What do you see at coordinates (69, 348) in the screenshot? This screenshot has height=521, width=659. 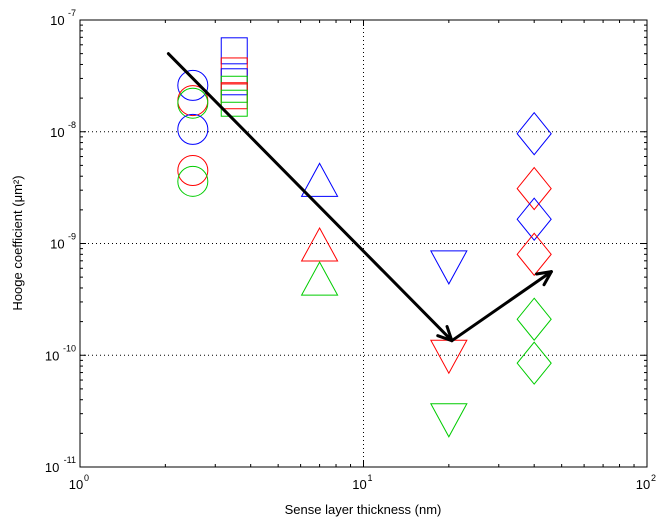 I see `y-tick-exponent: -10` at bounding box center [69, 348].